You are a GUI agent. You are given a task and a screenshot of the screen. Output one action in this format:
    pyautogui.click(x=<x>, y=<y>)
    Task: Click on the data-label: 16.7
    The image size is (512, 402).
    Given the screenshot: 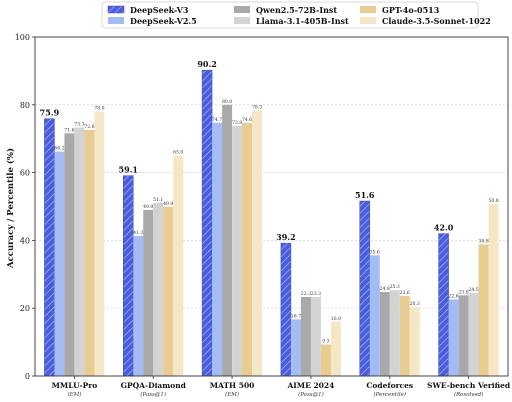 What is the action you would take?
    pyautogui.click(x=296, y=316)
    